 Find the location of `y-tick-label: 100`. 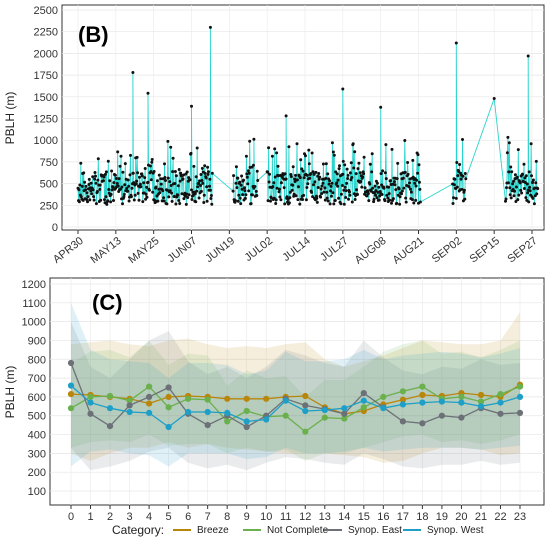

y-tick-label: 100 is located at coordinates (37, 492).